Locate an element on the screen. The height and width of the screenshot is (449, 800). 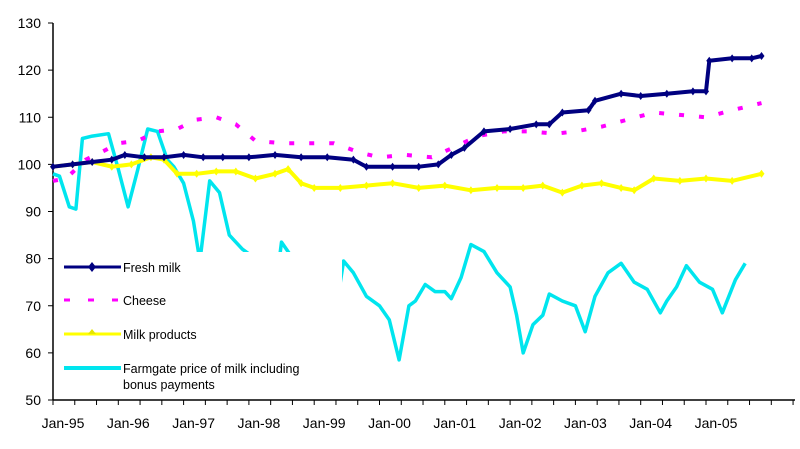
series-milk-products is located at coordinates (407, 175).